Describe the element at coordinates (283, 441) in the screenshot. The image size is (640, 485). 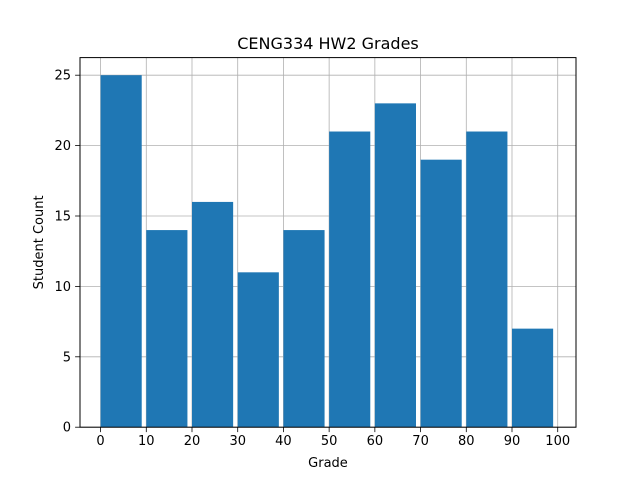
I see `x-tick-label: 40` at that location.